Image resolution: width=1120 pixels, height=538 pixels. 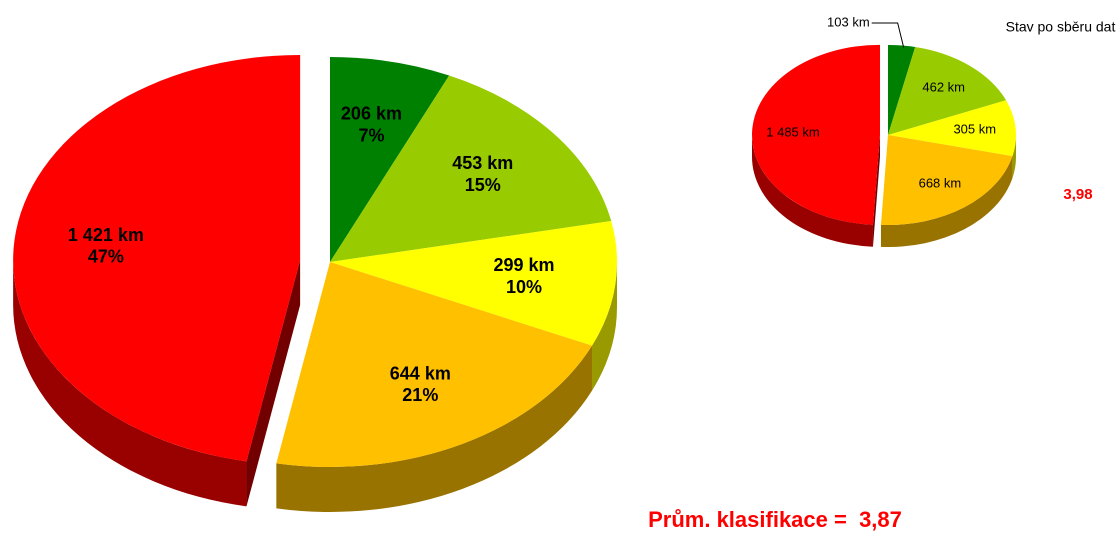 What do you see at coordinates (482, 163) in the screenshot?
I see `data-label: 453 km` at bounding box center [482, 163].